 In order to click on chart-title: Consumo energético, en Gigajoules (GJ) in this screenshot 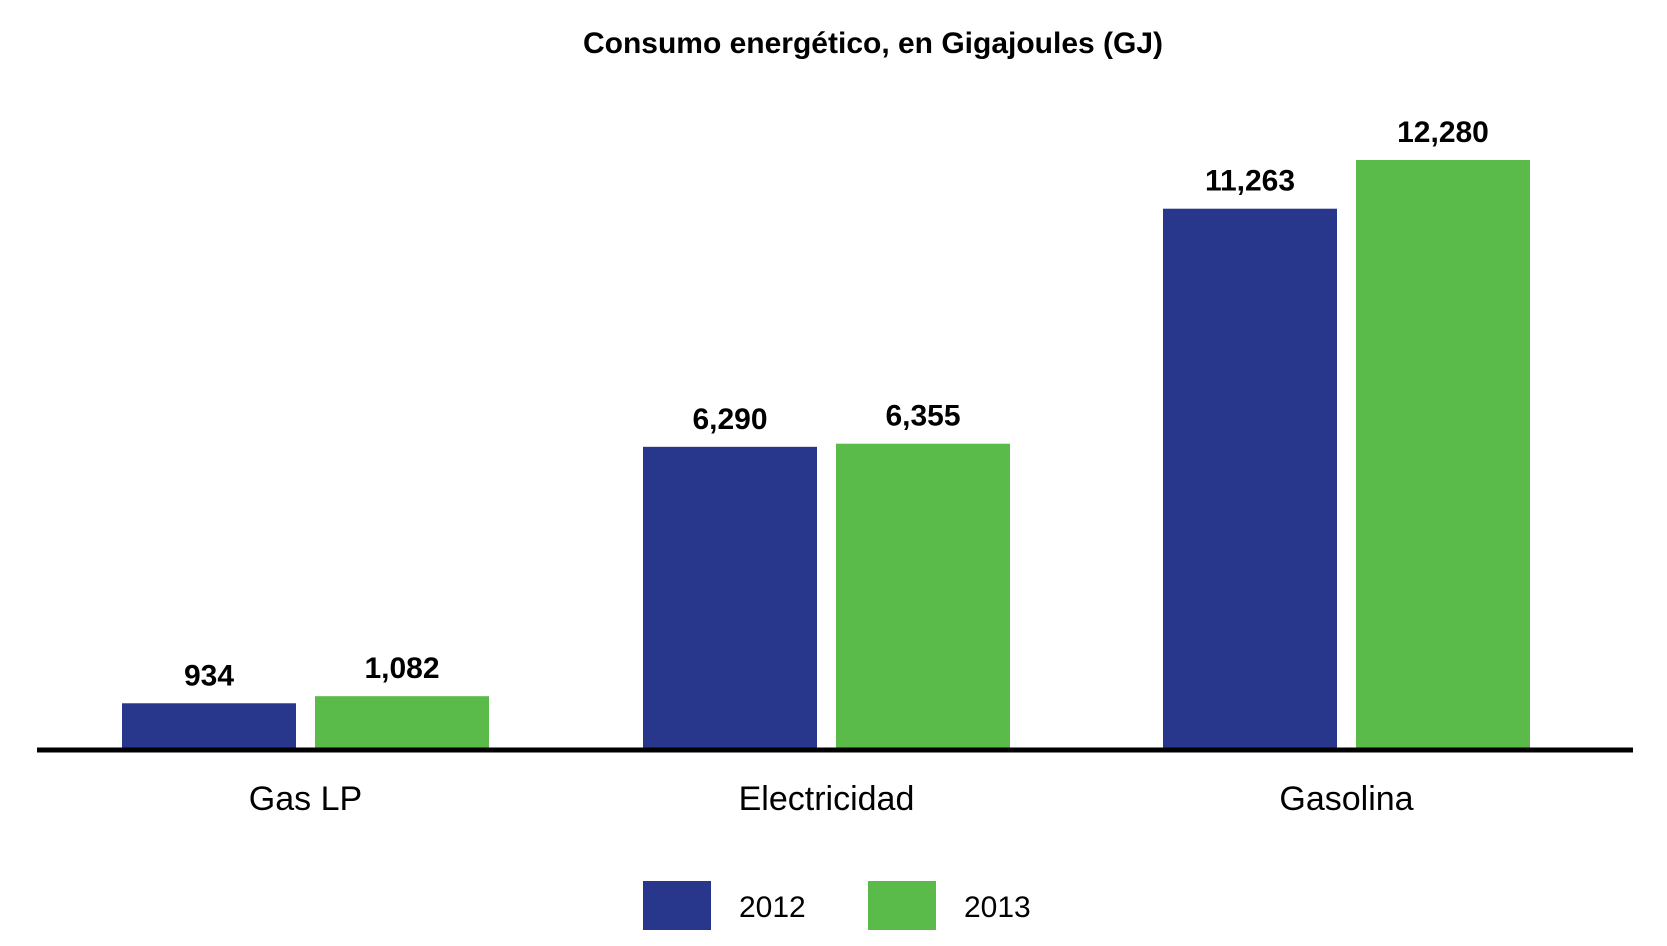, I will do `click(873, 43)`.